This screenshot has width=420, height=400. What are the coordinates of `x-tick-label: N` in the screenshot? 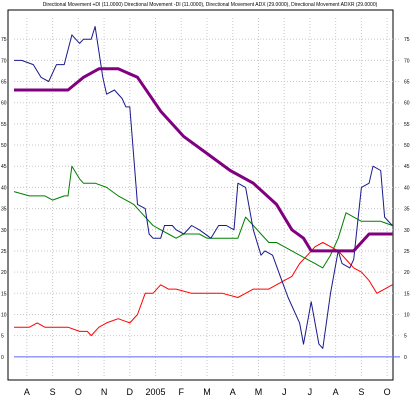 It's located at (104, 392).